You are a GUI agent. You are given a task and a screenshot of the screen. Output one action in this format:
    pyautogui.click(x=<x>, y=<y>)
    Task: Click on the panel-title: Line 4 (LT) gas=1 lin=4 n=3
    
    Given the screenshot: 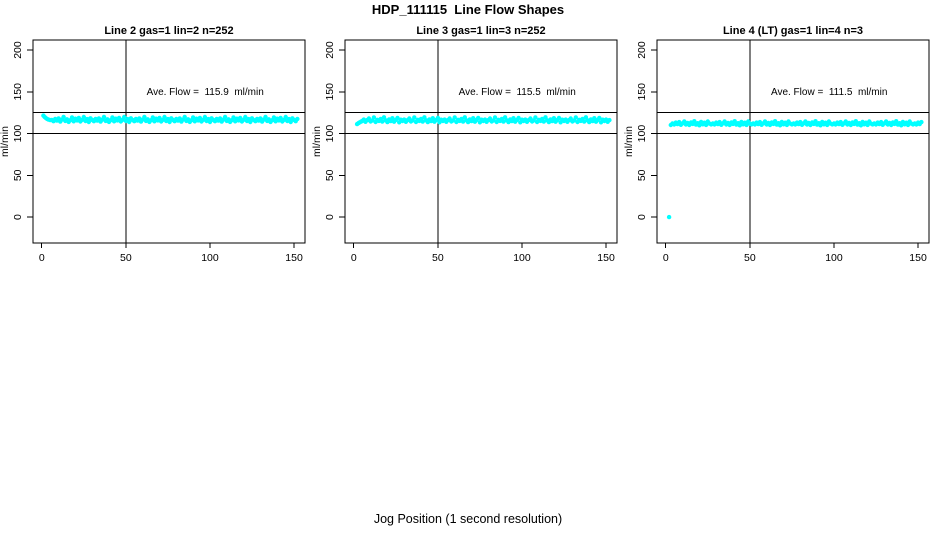 What is the action you would take?
    pyautogui.click(x=793, y=31)
    